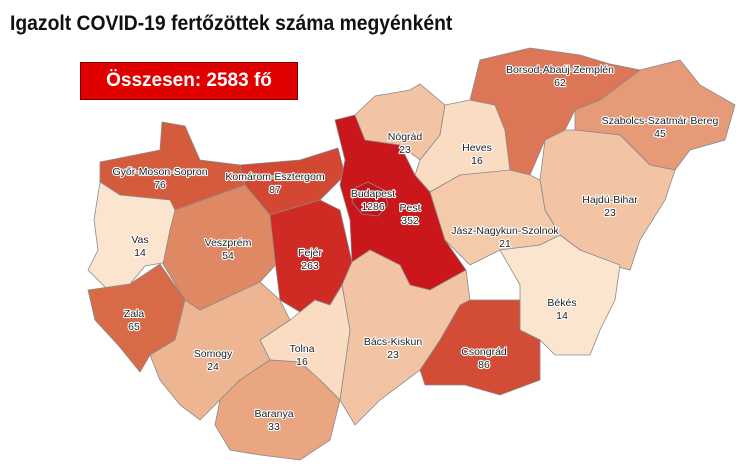 The height and width of the screenshot is (468, 750). Describe the element at coordinates (610, 200) in the screenshot. I see `county-name-label: Hajdú-Bihar` at that location.